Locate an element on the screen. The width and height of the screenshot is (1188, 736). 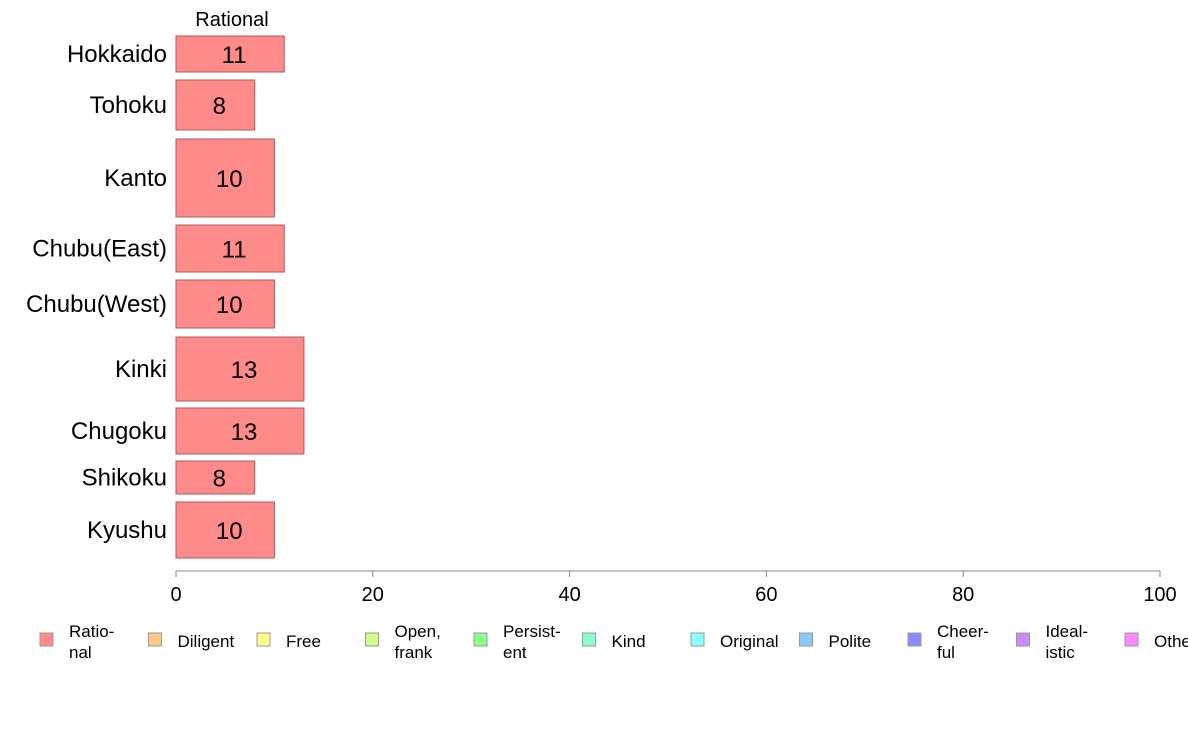
category-label: Chubu(West) is located at coordinates (96, 304).